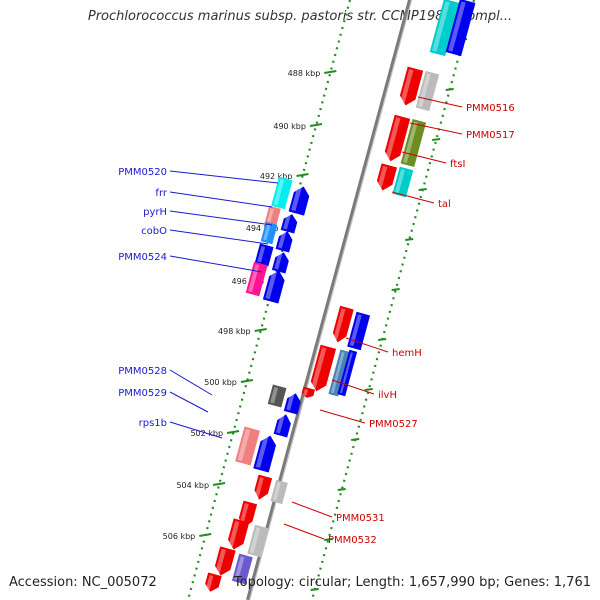  I want to click on leader-PMM0524, so click(216, 264).